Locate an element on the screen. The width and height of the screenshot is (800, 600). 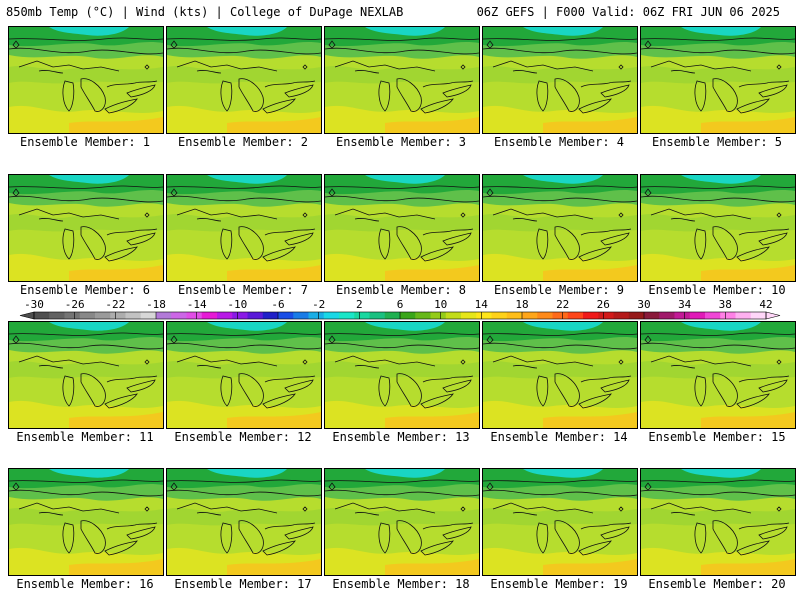
ensemble-member-label: Ensemble Member: 6 is located at coordinates (85, 290).